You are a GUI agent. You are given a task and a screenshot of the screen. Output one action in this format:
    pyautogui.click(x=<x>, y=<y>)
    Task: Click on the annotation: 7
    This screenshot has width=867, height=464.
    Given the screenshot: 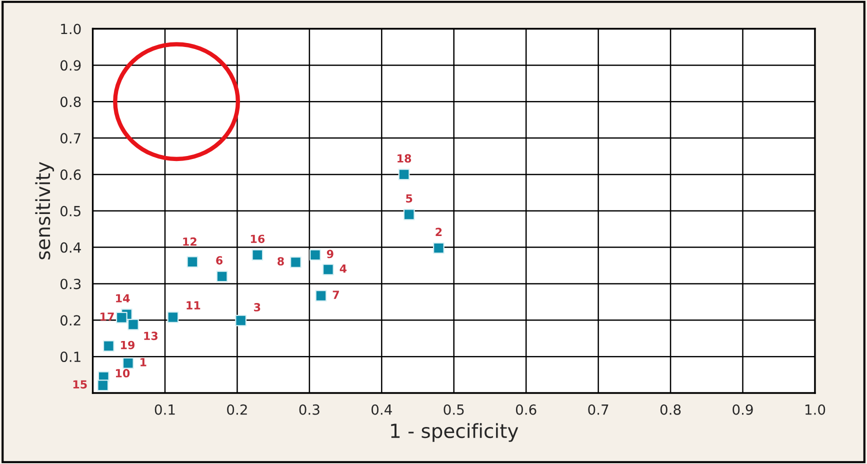 What is the action you would take?
    pyautogui.click(x=335, y=294)
    